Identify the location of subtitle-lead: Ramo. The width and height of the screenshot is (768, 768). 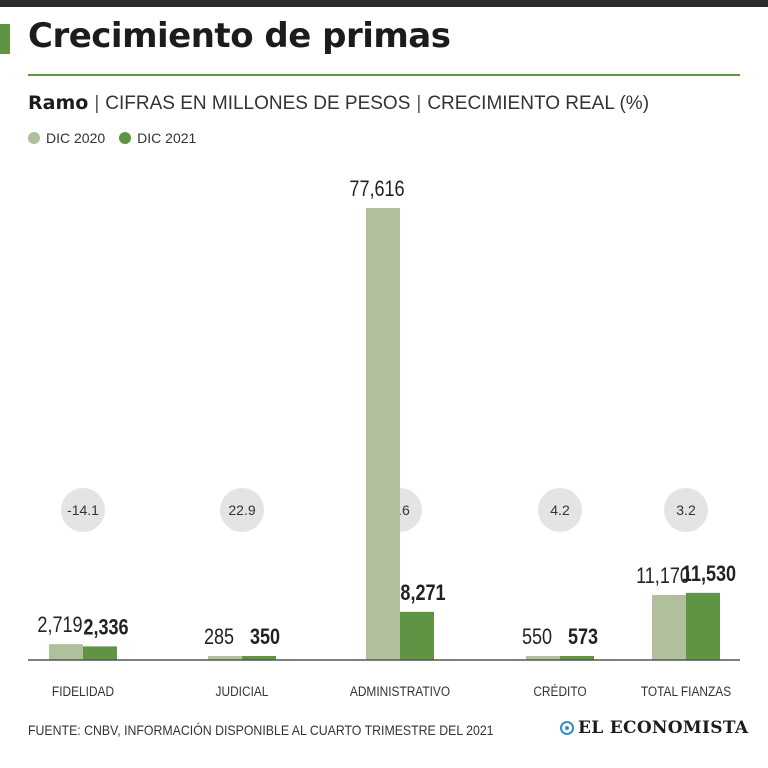
(58, 103).